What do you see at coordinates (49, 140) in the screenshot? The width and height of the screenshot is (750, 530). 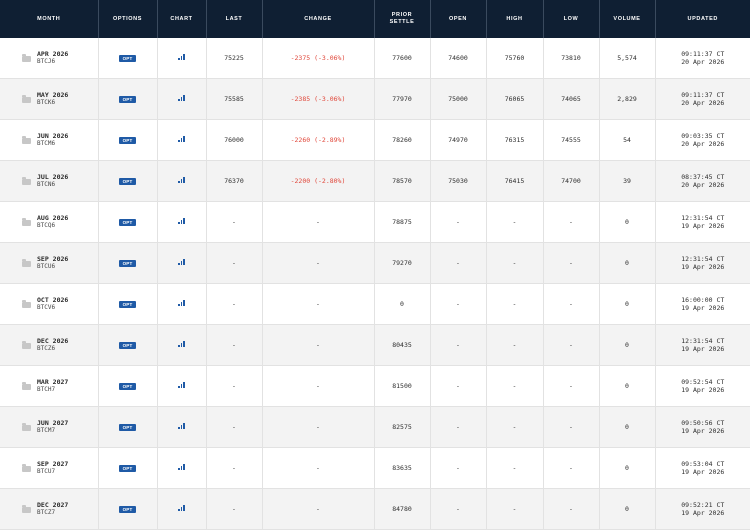 I see `month-cell: JUN 2026 BTCM6` at bounding box center [49, 140].